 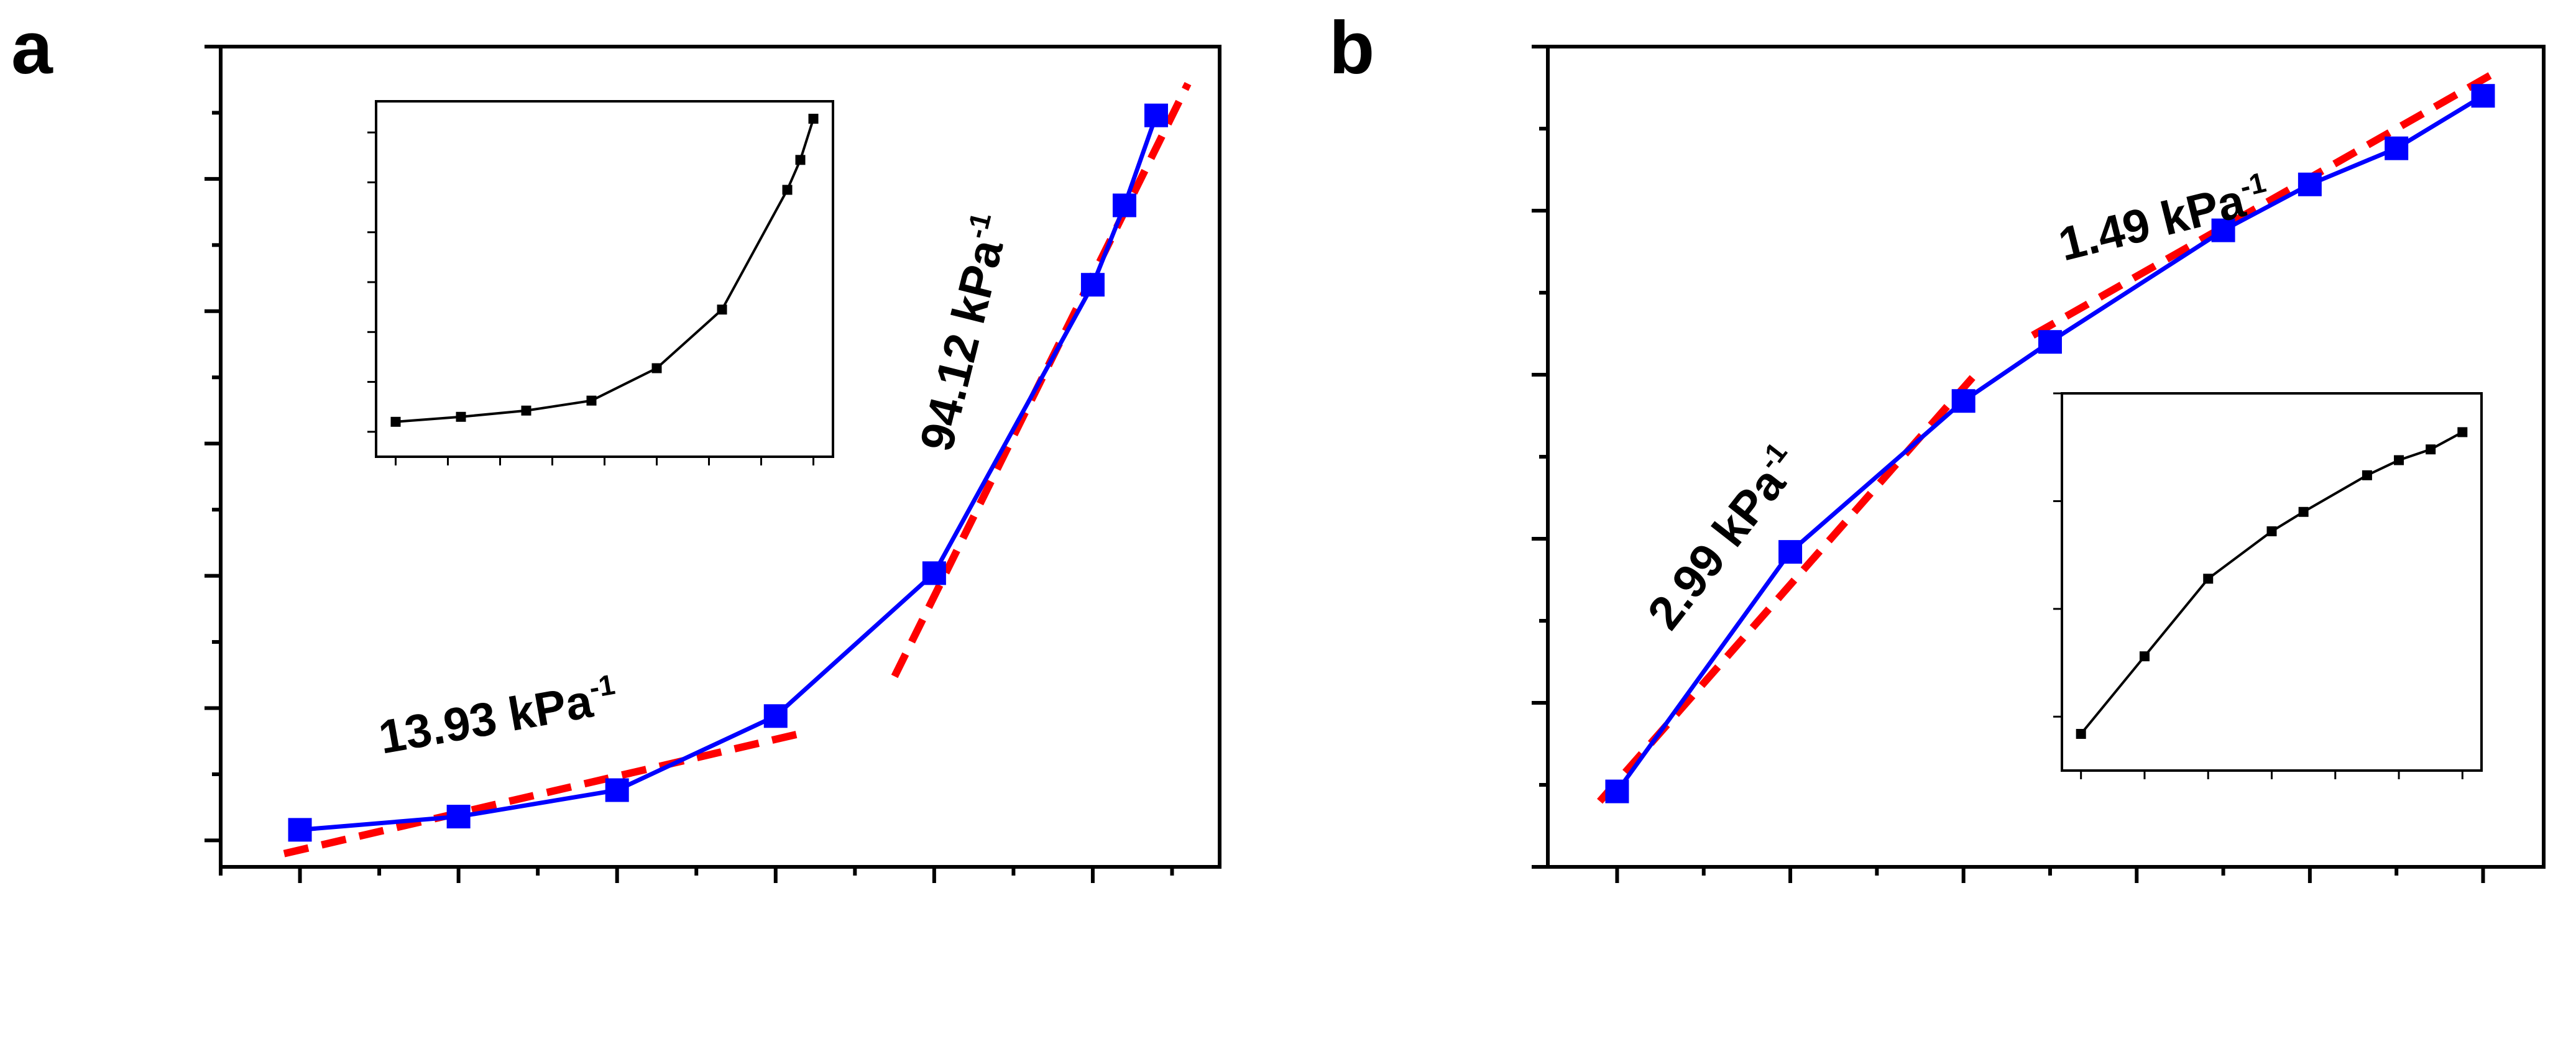 What do you see at coordinates (2152, 223) in the screenshot?
I see `slope-value: 1.49 kPa` at bounding box center [2152, 223].